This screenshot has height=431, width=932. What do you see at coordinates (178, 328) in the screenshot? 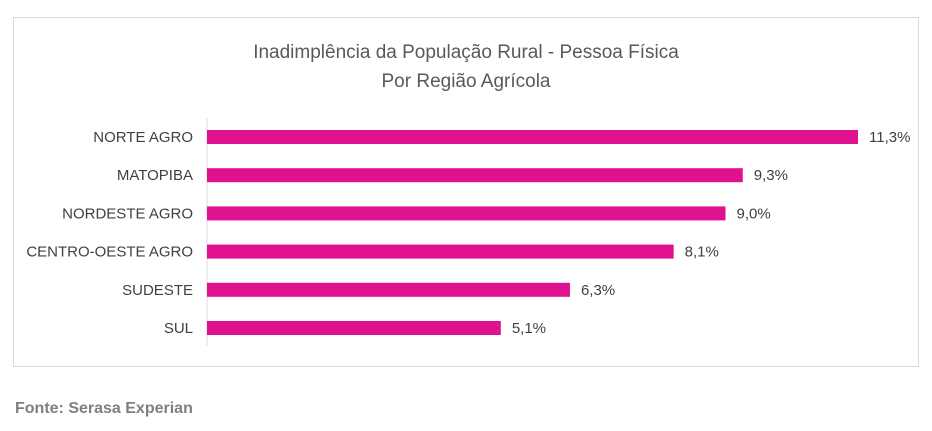
I see `category-label: SUL` at bounding box center [178, 328].